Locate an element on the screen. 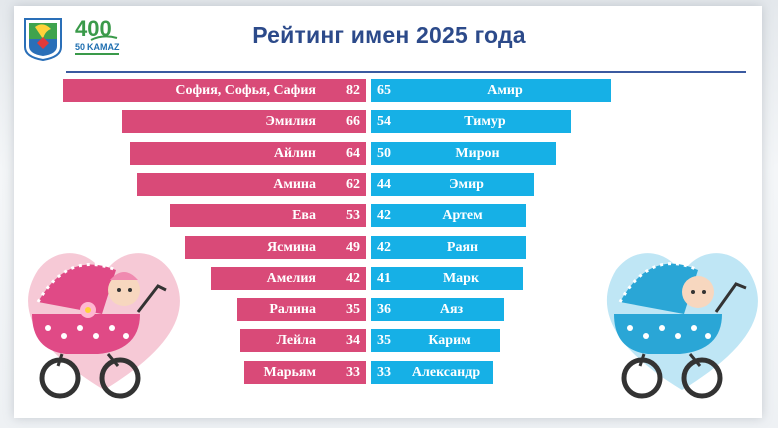 Image resolution: width=778 pixels, height=428 pixels. girl-name-label: Ралина is located at coordinates (292, 309).